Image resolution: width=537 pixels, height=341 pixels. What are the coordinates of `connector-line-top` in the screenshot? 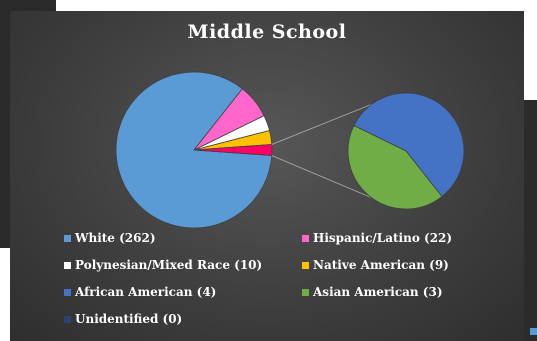 It's located at (322, 124).